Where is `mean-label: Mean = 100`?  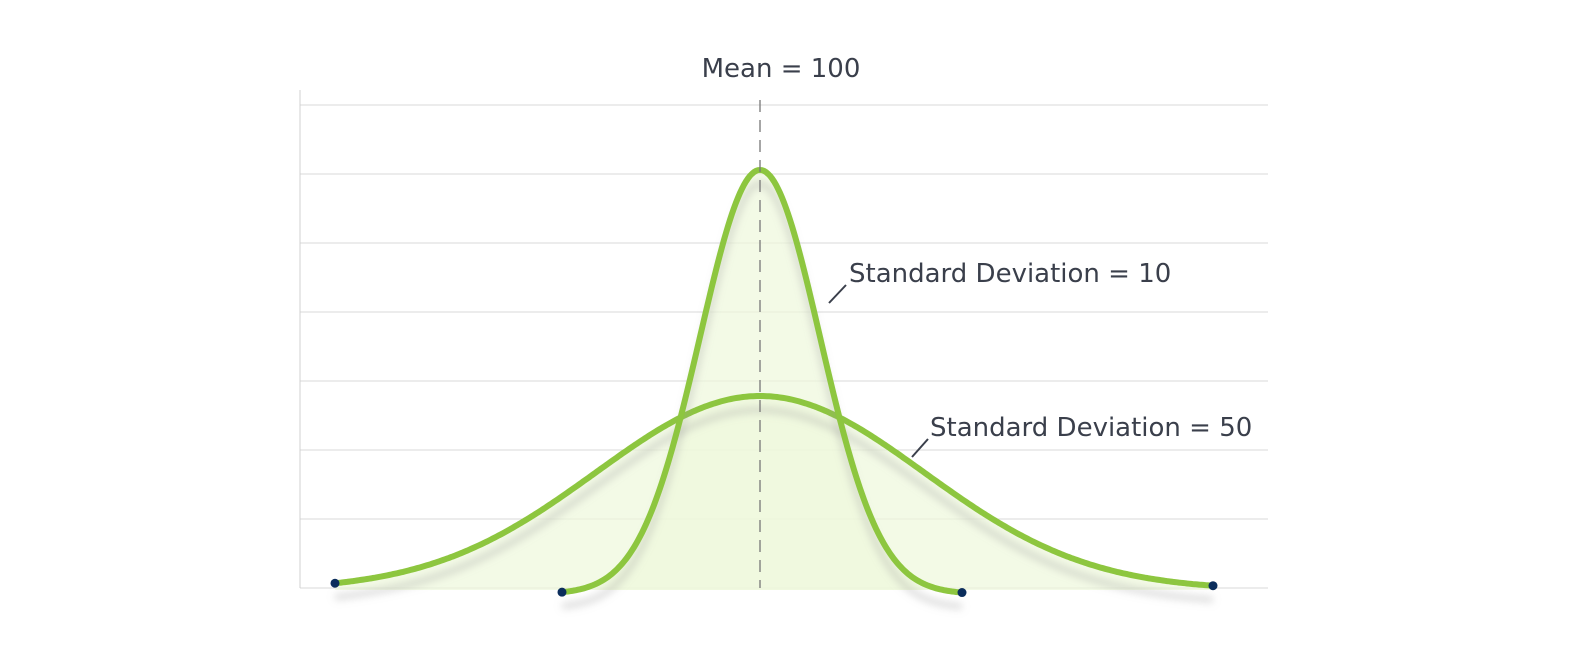
mean-label: Mean = 100 is located at coordinates (781, 69).